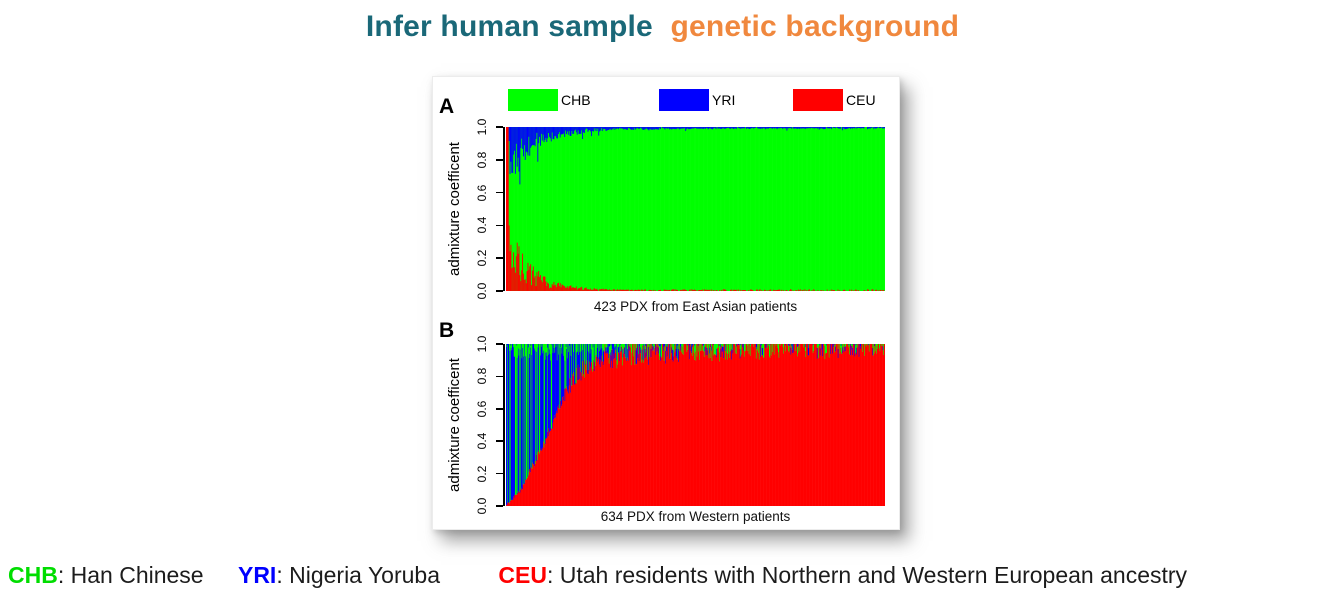 The image size is (1325, 603). I want to click on definition-chb: CHB: Han Chinese, so click(106, 575).